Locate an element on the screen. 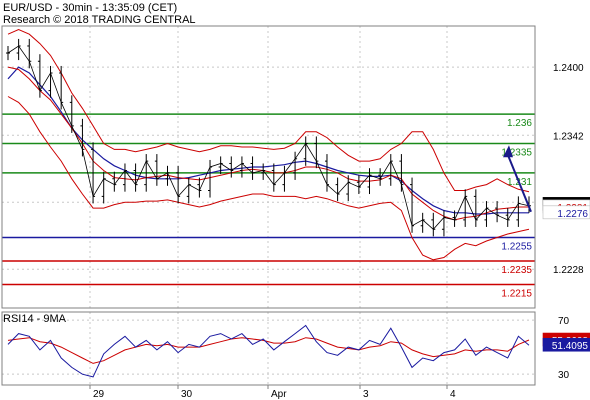 The image size is (590, 400). price-tags: 1.228321.22811.227655.260851.4095 is located at coordinates (566, 274).